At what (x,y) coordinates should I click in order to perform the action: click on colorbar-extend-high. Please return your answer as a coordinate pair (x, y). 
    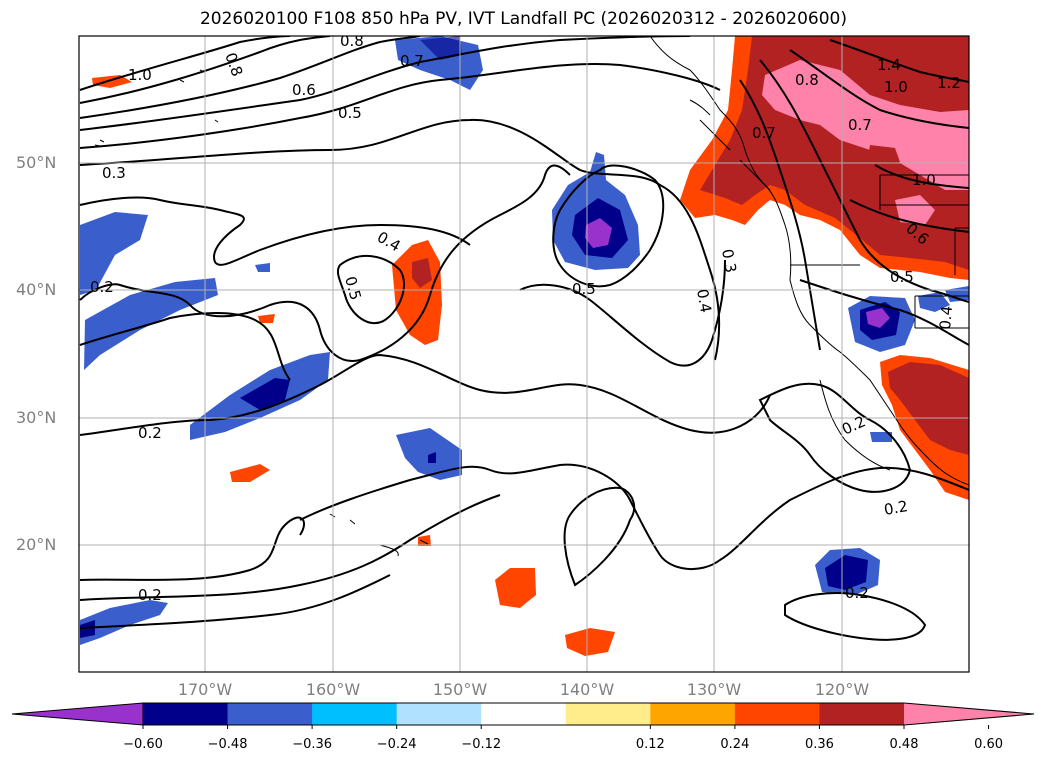
    Looking at the image, I should click on (969, 714).